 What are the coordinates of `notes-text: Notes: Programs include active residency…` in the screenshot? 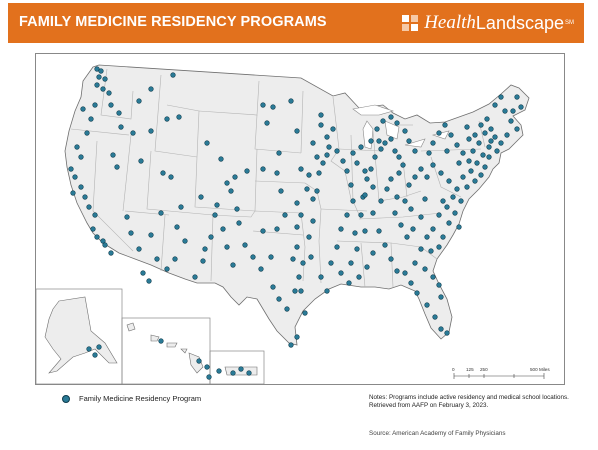 It's located at (469, 402).